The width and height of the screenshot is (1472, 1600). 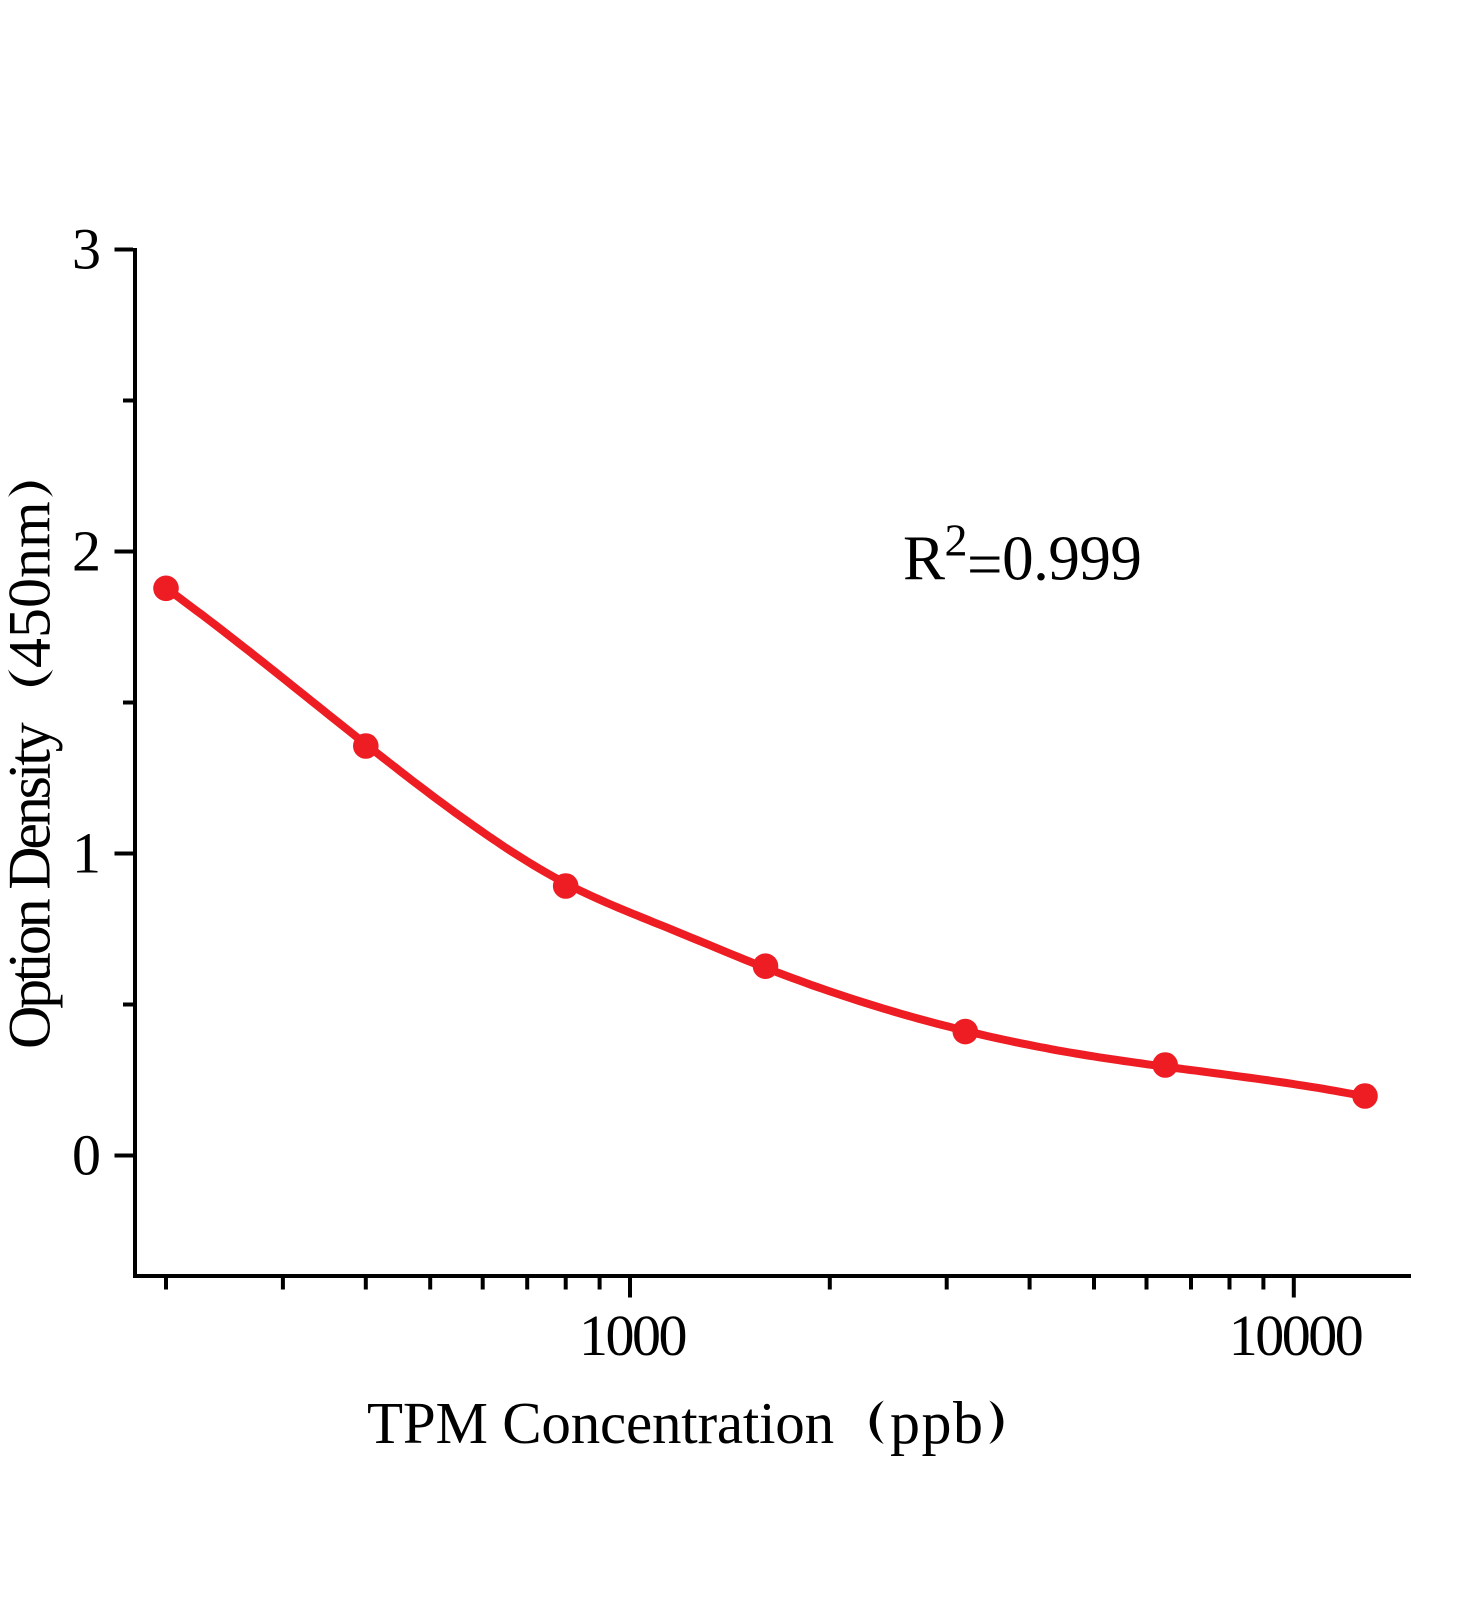 What do you see at coordinates (937, 1423) in the screenshot?
I see `svg-text: ppb` at bounding box center [937, 1423].